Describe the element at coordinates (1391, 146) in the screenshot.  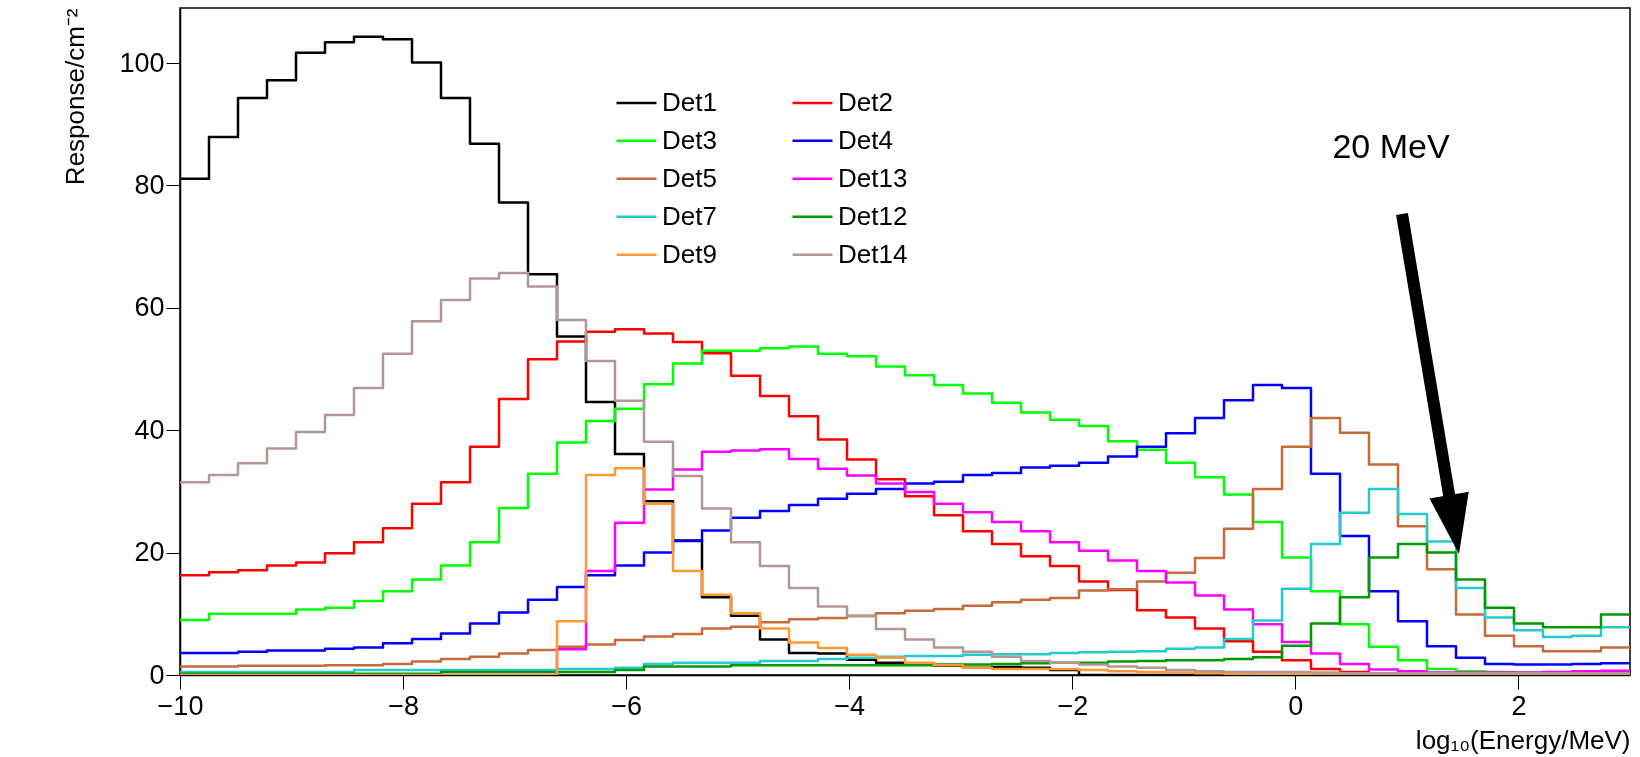
I see `annotation: 20 MeV` at that location.